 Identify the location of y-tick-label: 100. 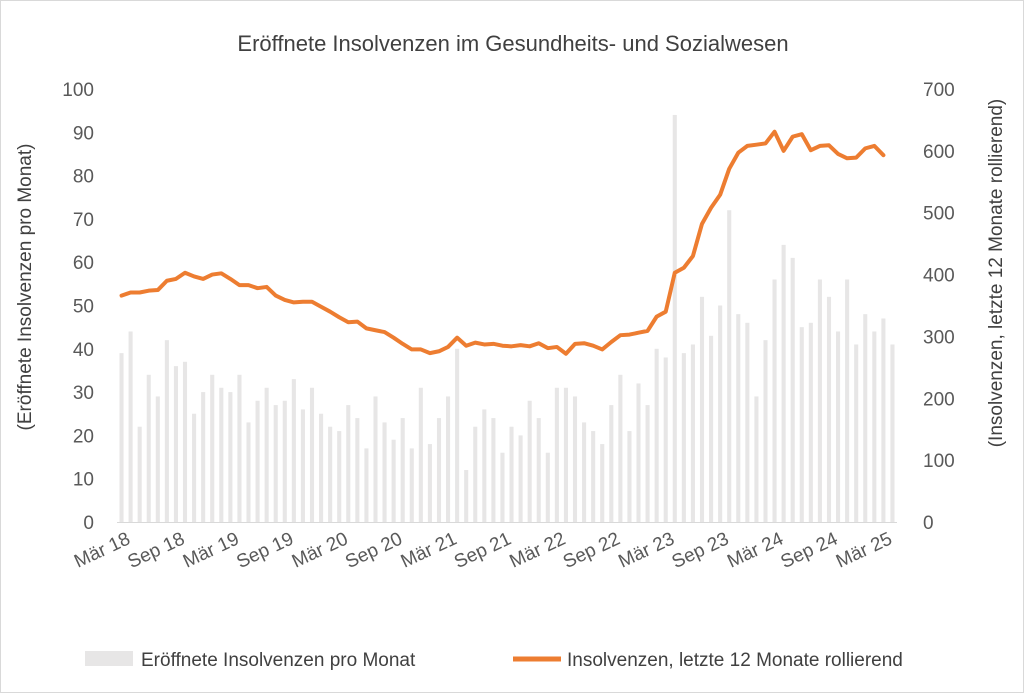
(78, 90).